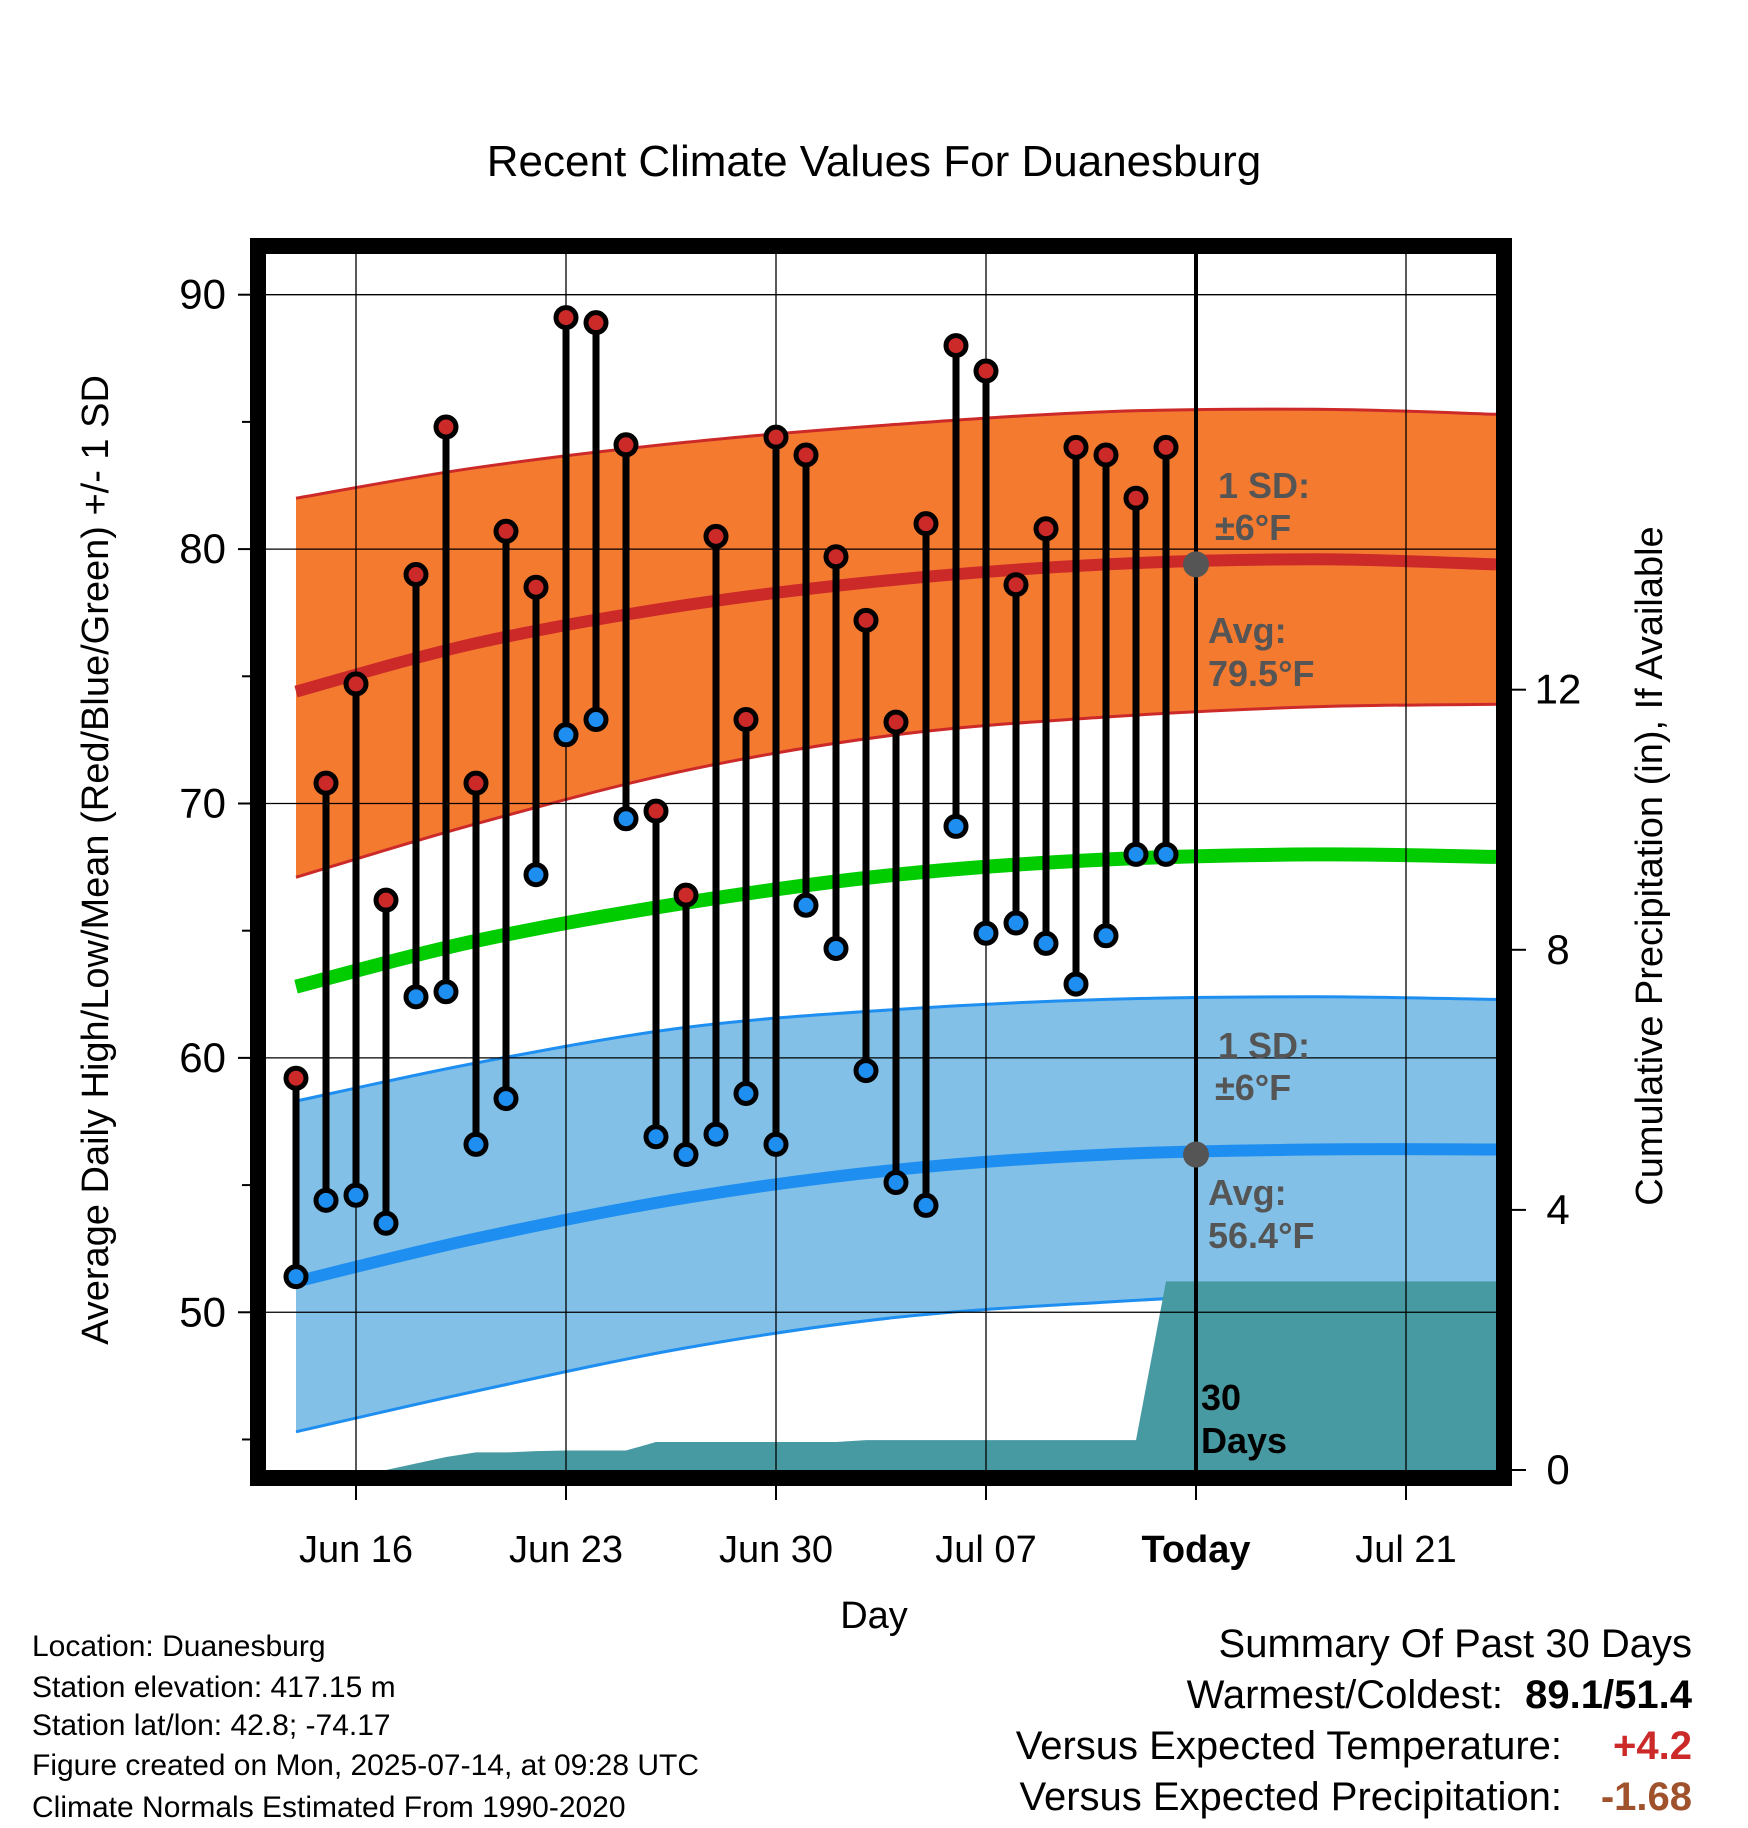  Describe the element at coordinates (926, 1375) in the screenshot. I see `precipitation-area` at that location.